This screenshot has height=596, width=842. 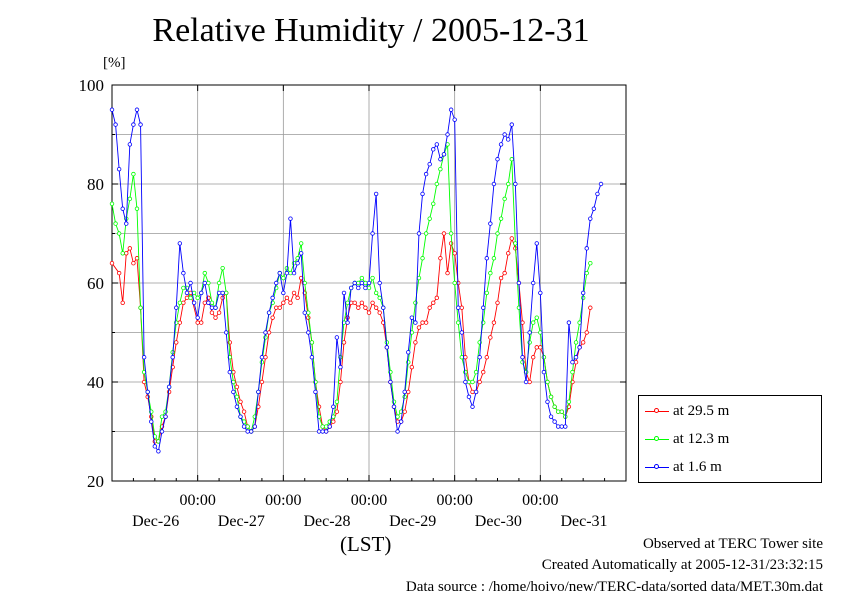 What do you see at coordinates (283, 500) in the screenshot?
I see `x-tick-label: 00:00` at bounding box center [283, 500].